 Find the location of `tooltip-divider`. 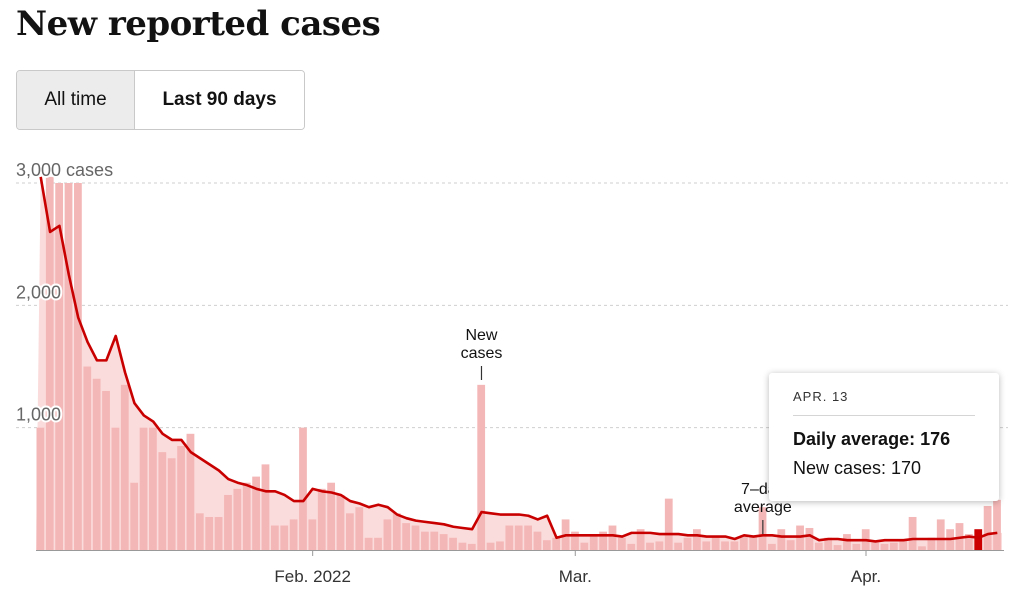

tooltip-divider is located at coordinates (884, 415).